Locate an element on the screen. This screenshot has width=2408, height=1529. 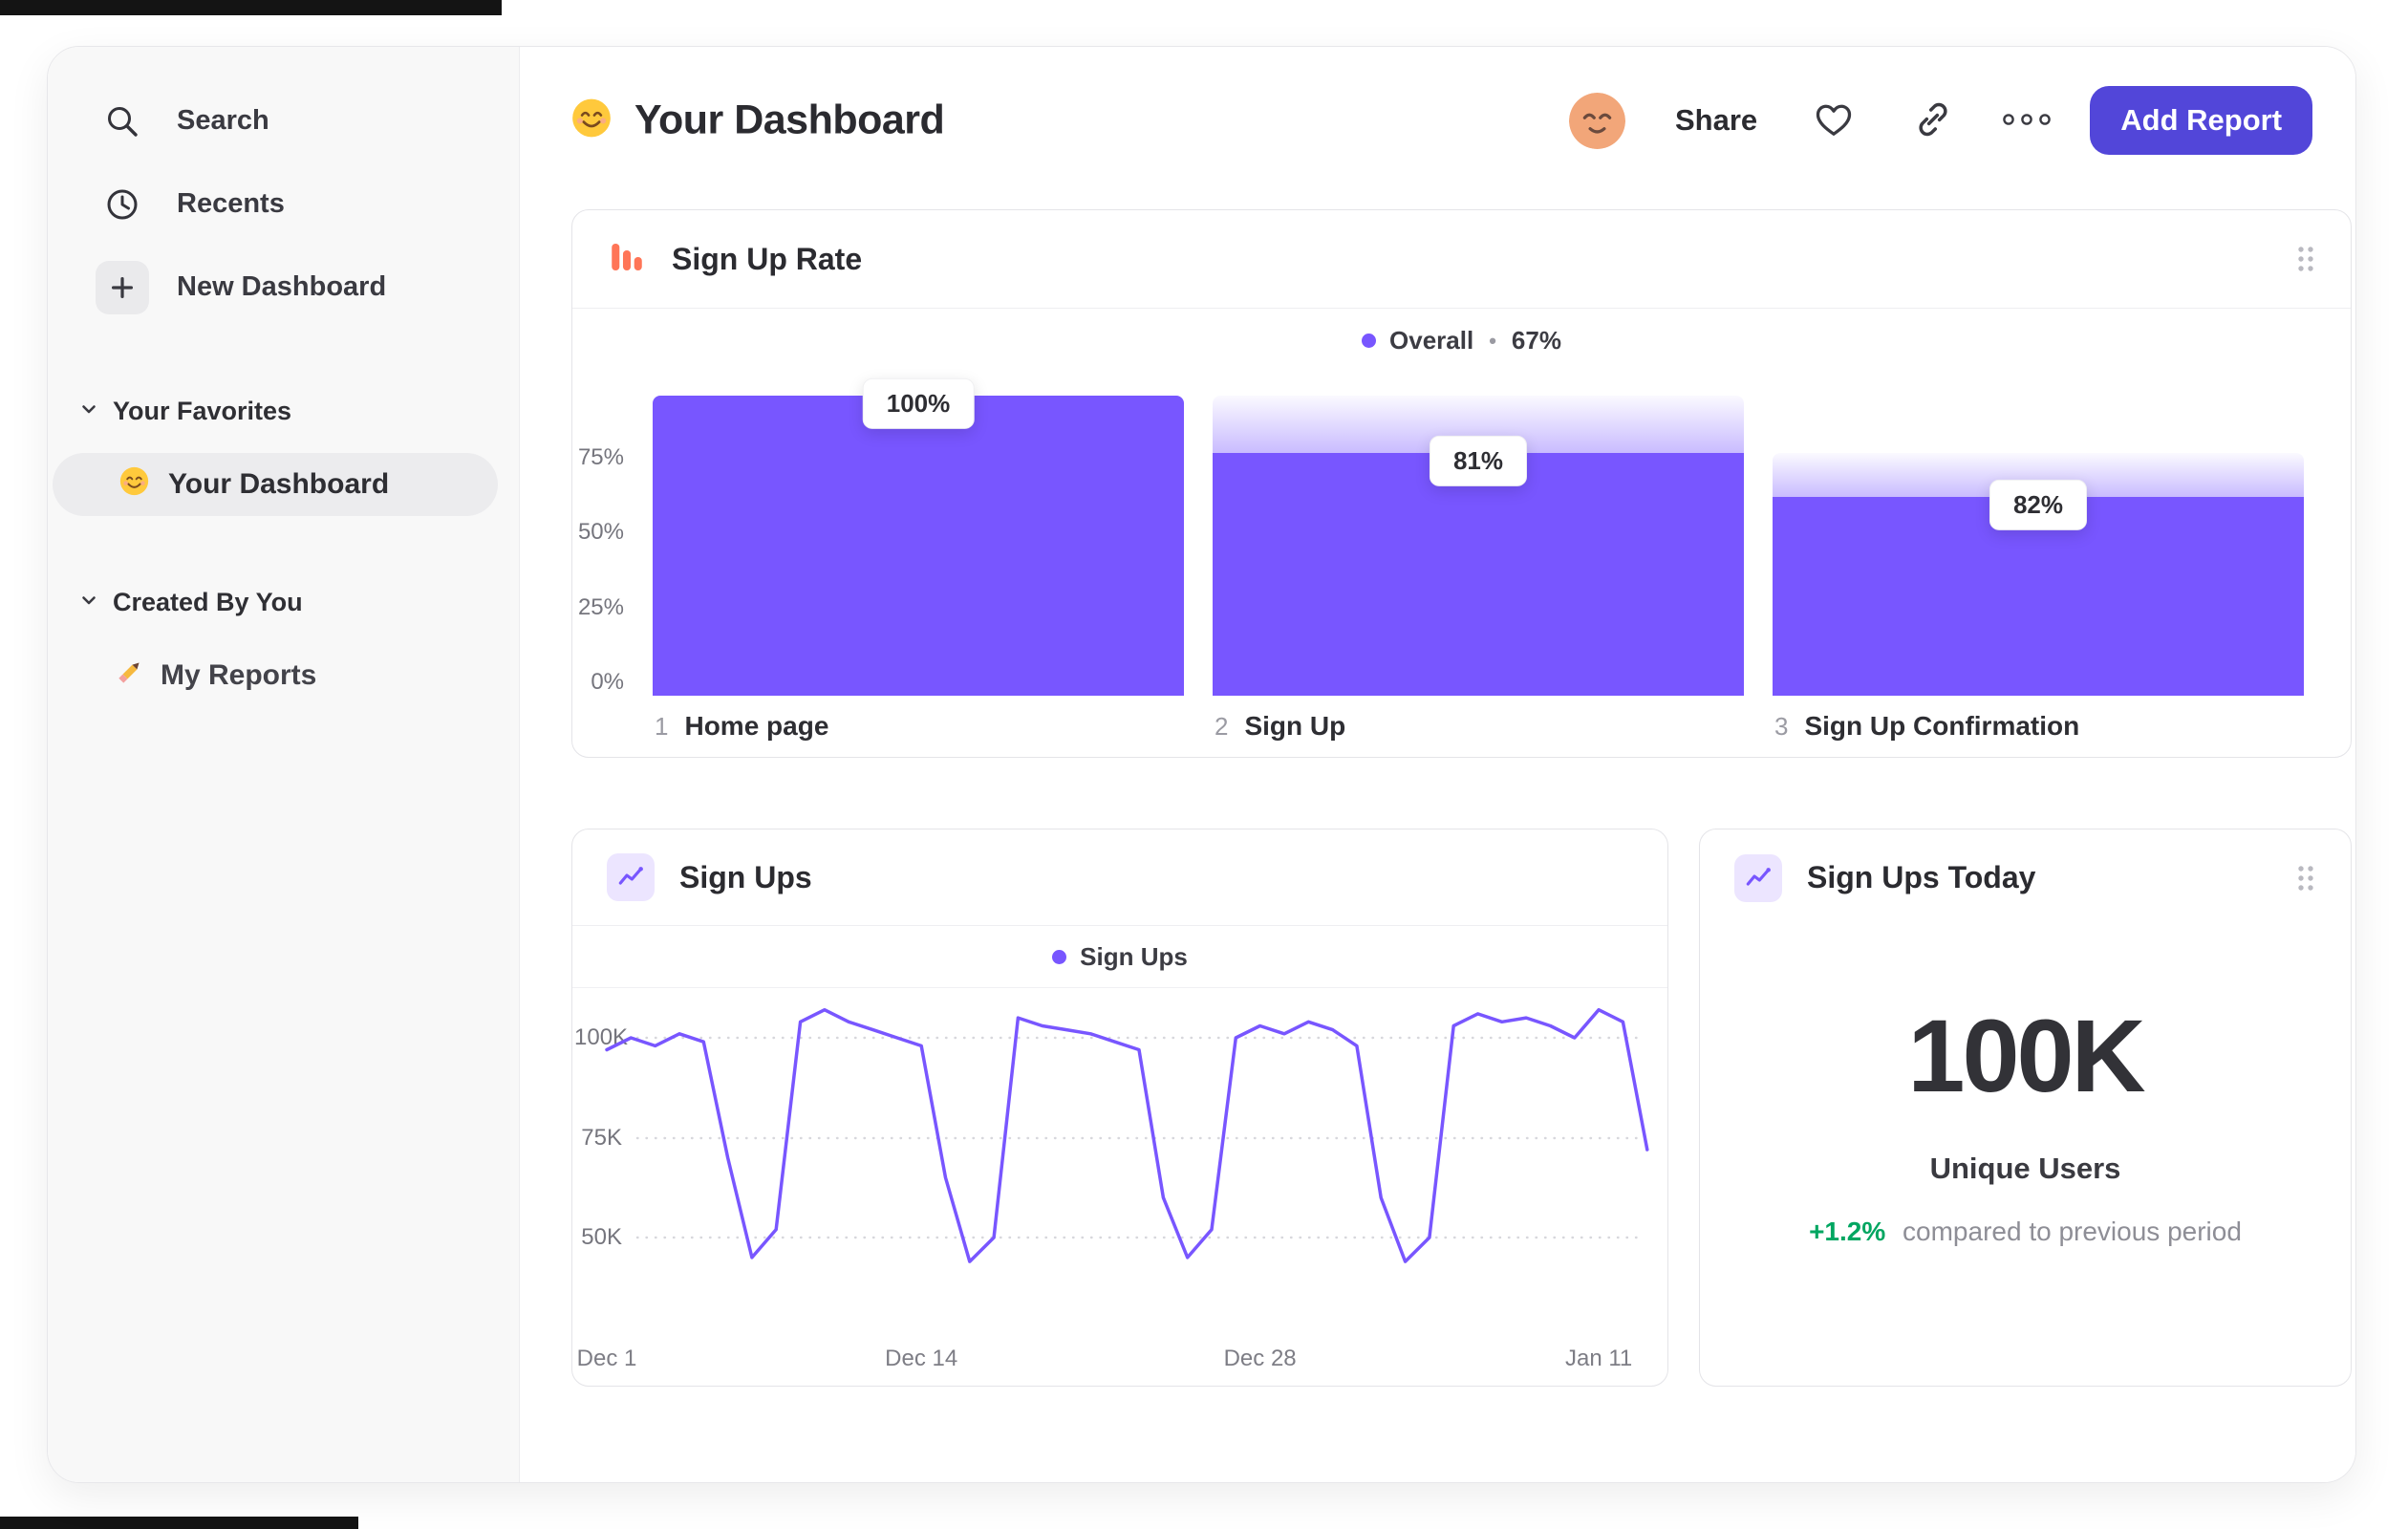
sidebar-item-your-dashboard: Your Dashboard is located at coordinates (276, 484).